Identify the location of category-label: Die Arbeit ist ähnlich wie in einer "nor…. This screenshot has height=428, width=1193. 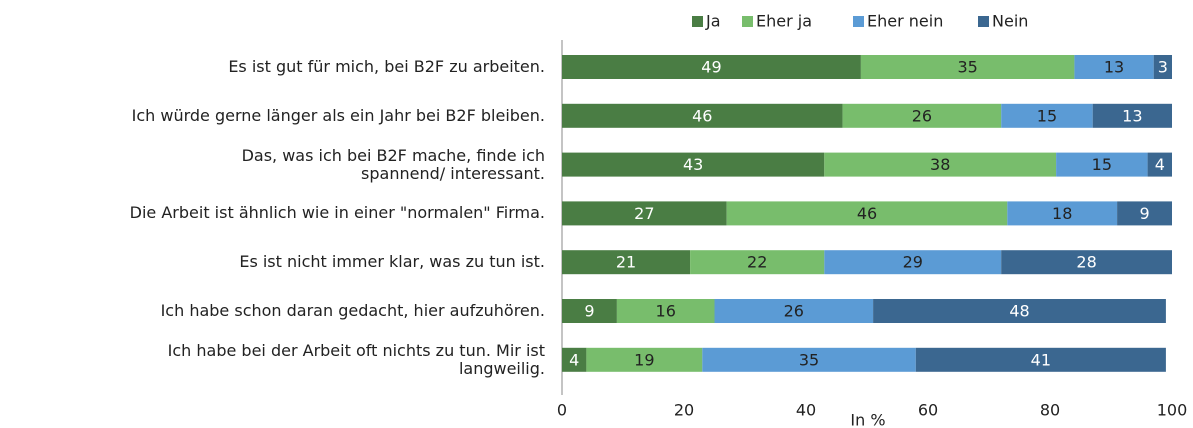
(337, 213).